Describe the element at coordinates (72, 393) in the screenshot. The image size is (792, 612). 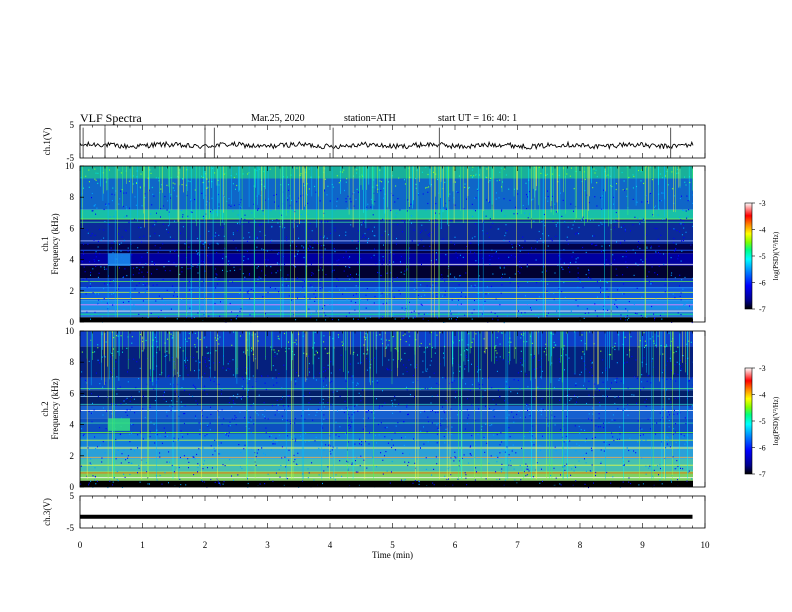
I see `ch2-ytick-label-4: 6` at that location.